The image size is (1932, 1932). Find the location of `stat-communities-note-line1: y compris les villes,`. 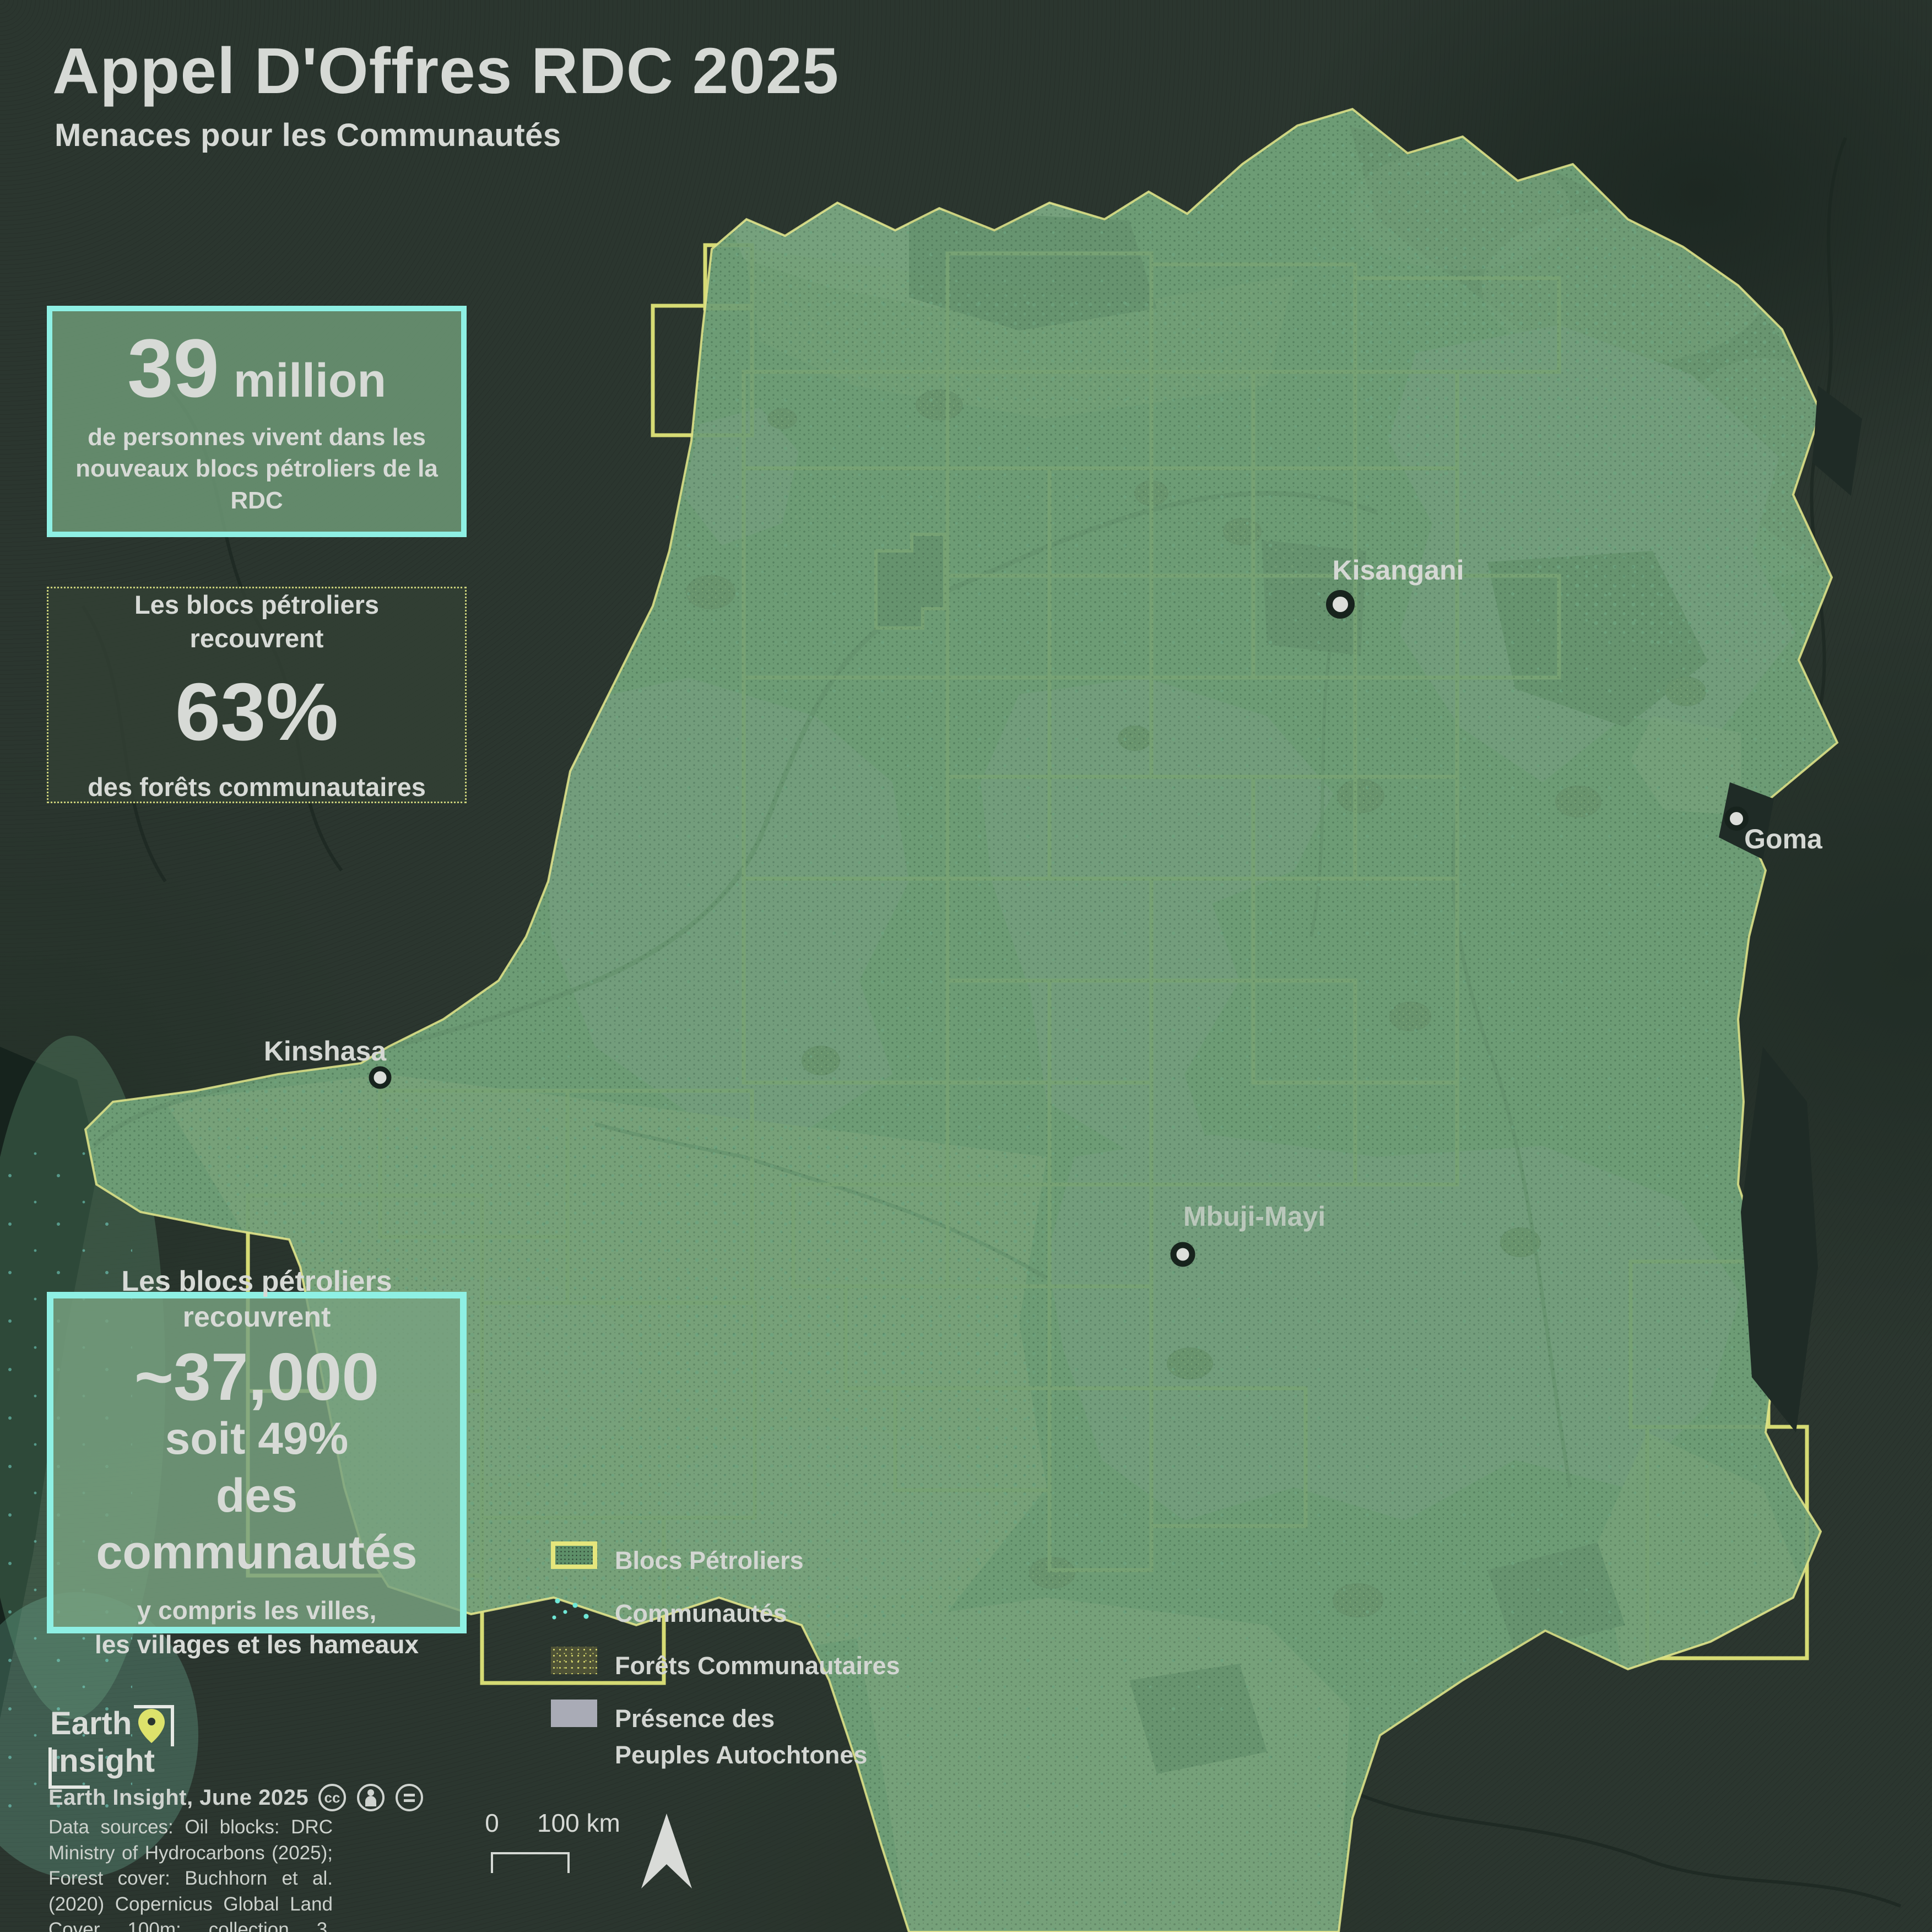

stat-communities-note-line1: y compris les villes, is located at coordinates (257, 1611).